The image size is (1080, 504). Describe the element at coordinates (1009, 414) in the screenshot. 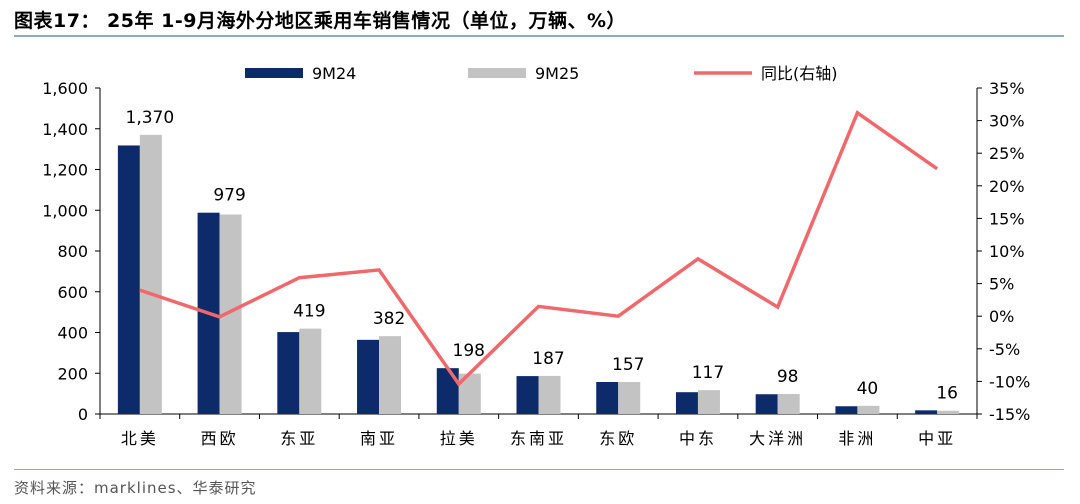

I see `y-right-tick-label: -15%` at that location.